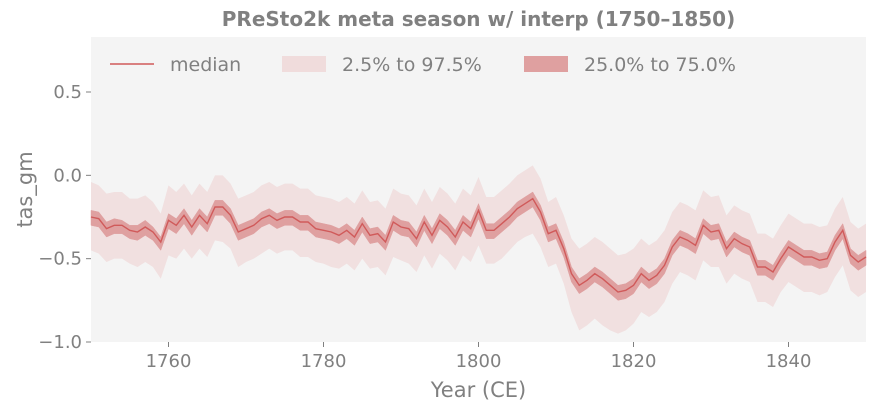 This screenshot has height=411, width=875. Describe the element at coordinates (660, 65) in the screenshot. I see `legend-label: 25.0% to 75.0%` at that location.